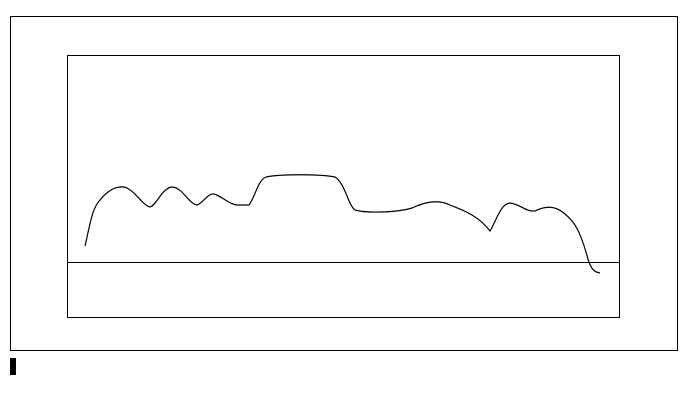 The height and width of the screenshot is (406, 689). What do you see at coordinates (13, 366) in the screenshot?
I see `figure-label` at bounding box center [13, 366].